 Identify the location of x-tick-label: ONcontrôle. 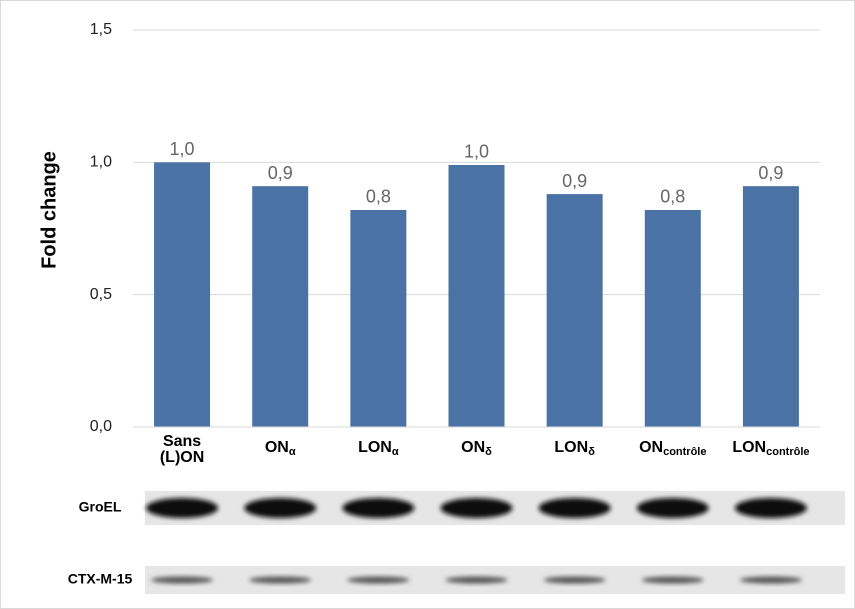
(672, 448).